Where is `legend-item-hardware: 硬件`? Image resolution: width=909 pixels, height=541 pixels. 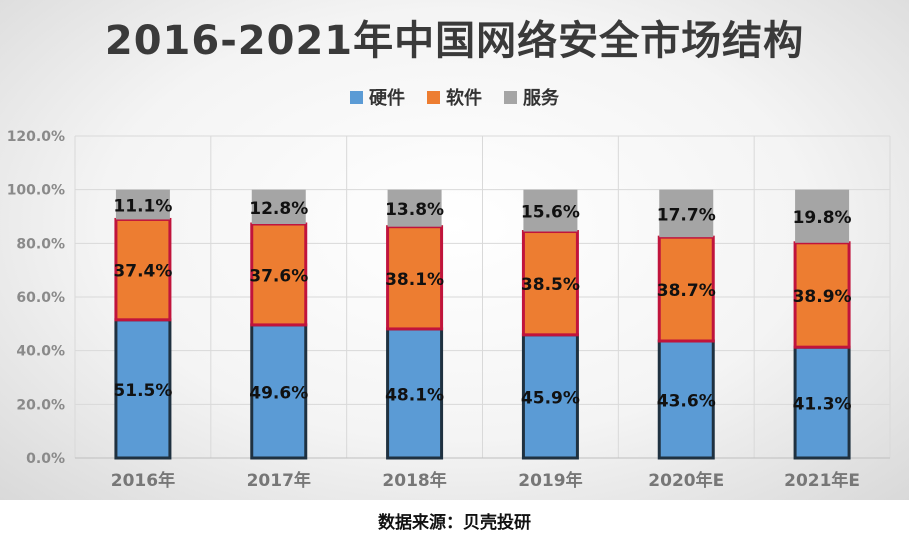
legend-item-hardware: 硬件 is located at coordinates (377, 97).